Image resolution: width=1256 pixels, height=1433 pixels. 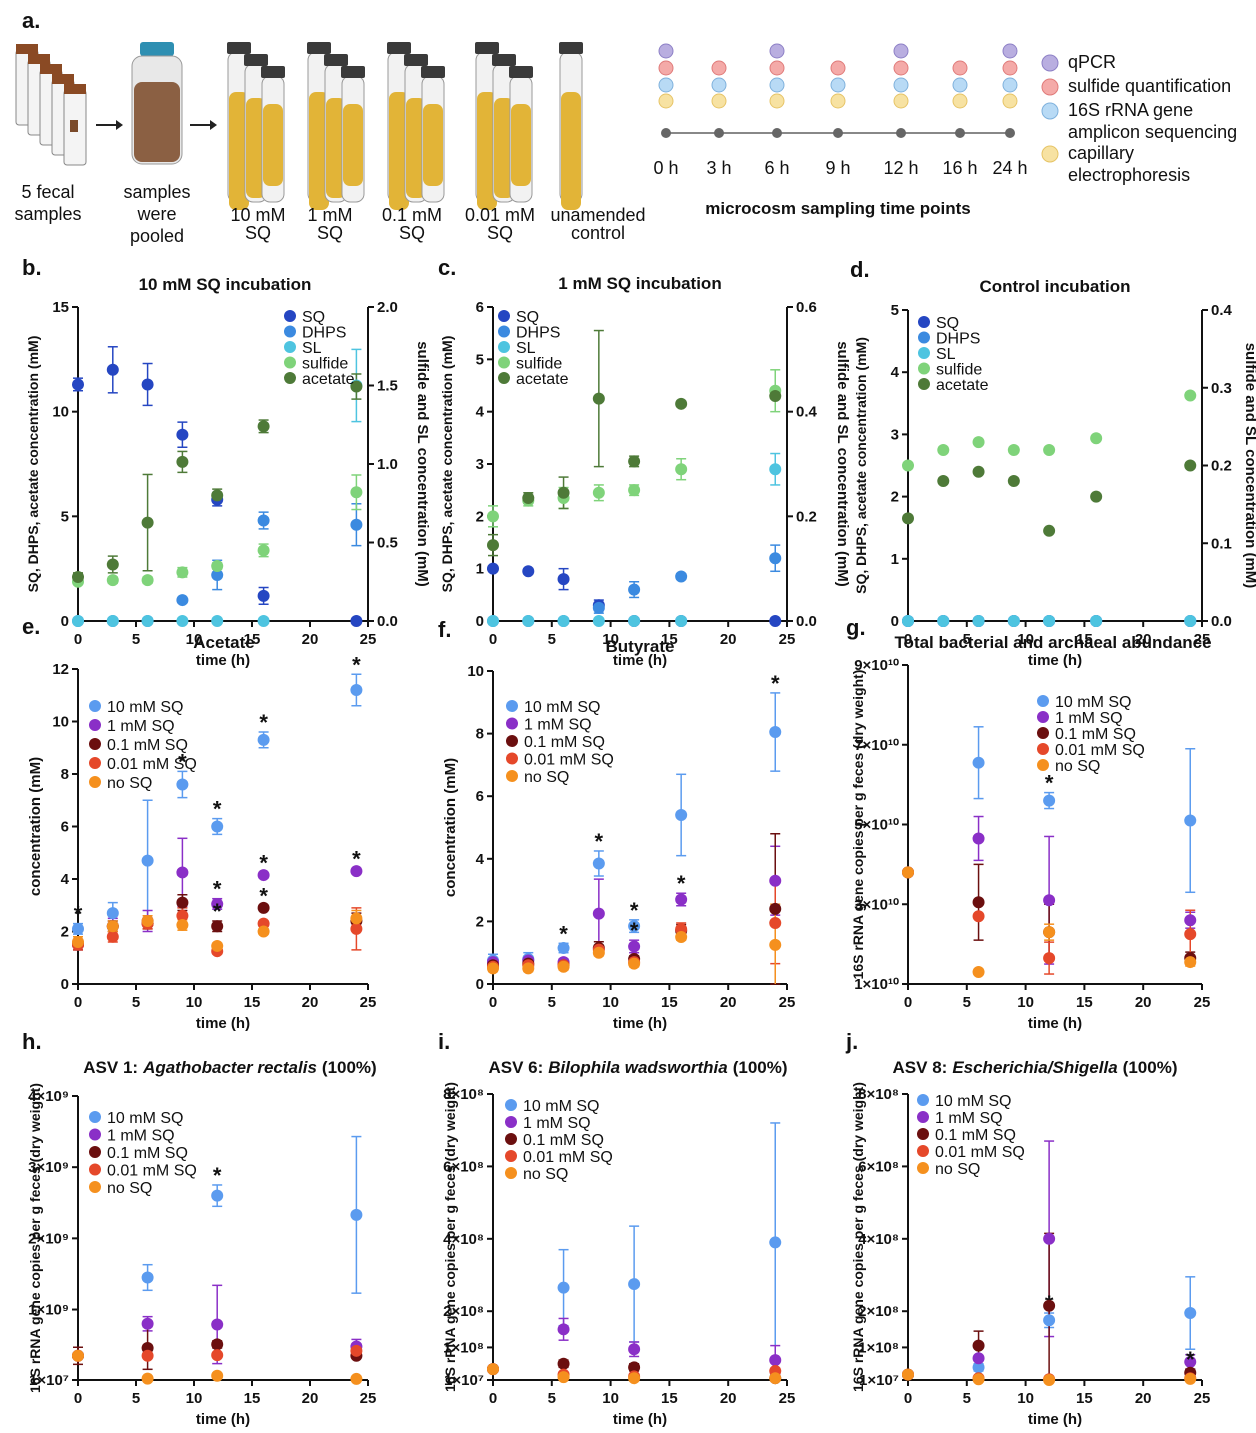 I want to click on timepoint-dot, so click(x=719, y=133).